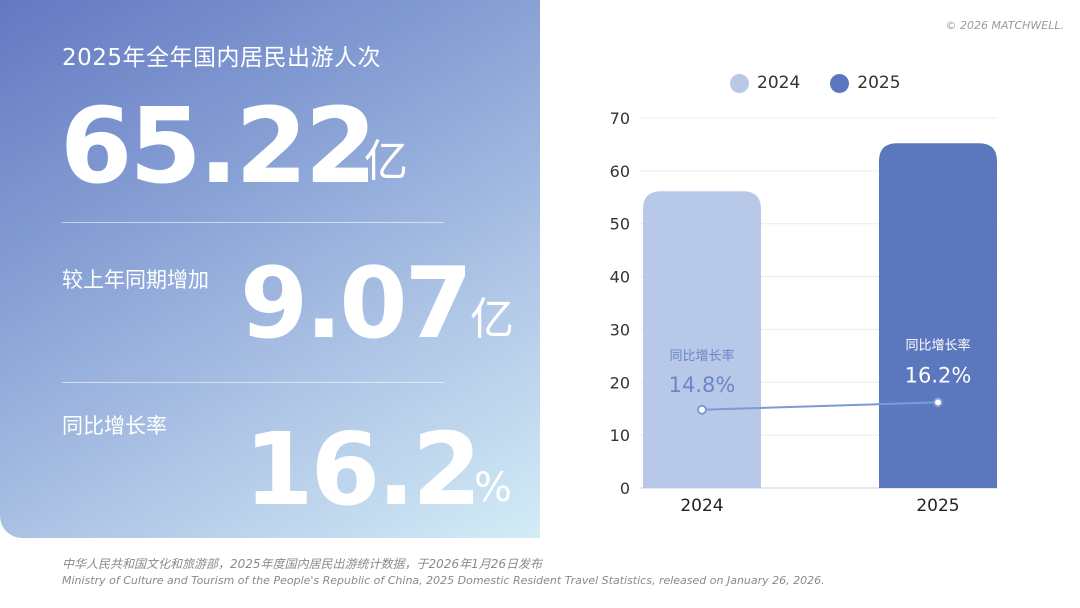 The height and width of the screenshot is (608, 1080). What do you see at coordinates (493, 488) in the screenshot?
I see `growth-unit: %` at bounding box center [493, 488].